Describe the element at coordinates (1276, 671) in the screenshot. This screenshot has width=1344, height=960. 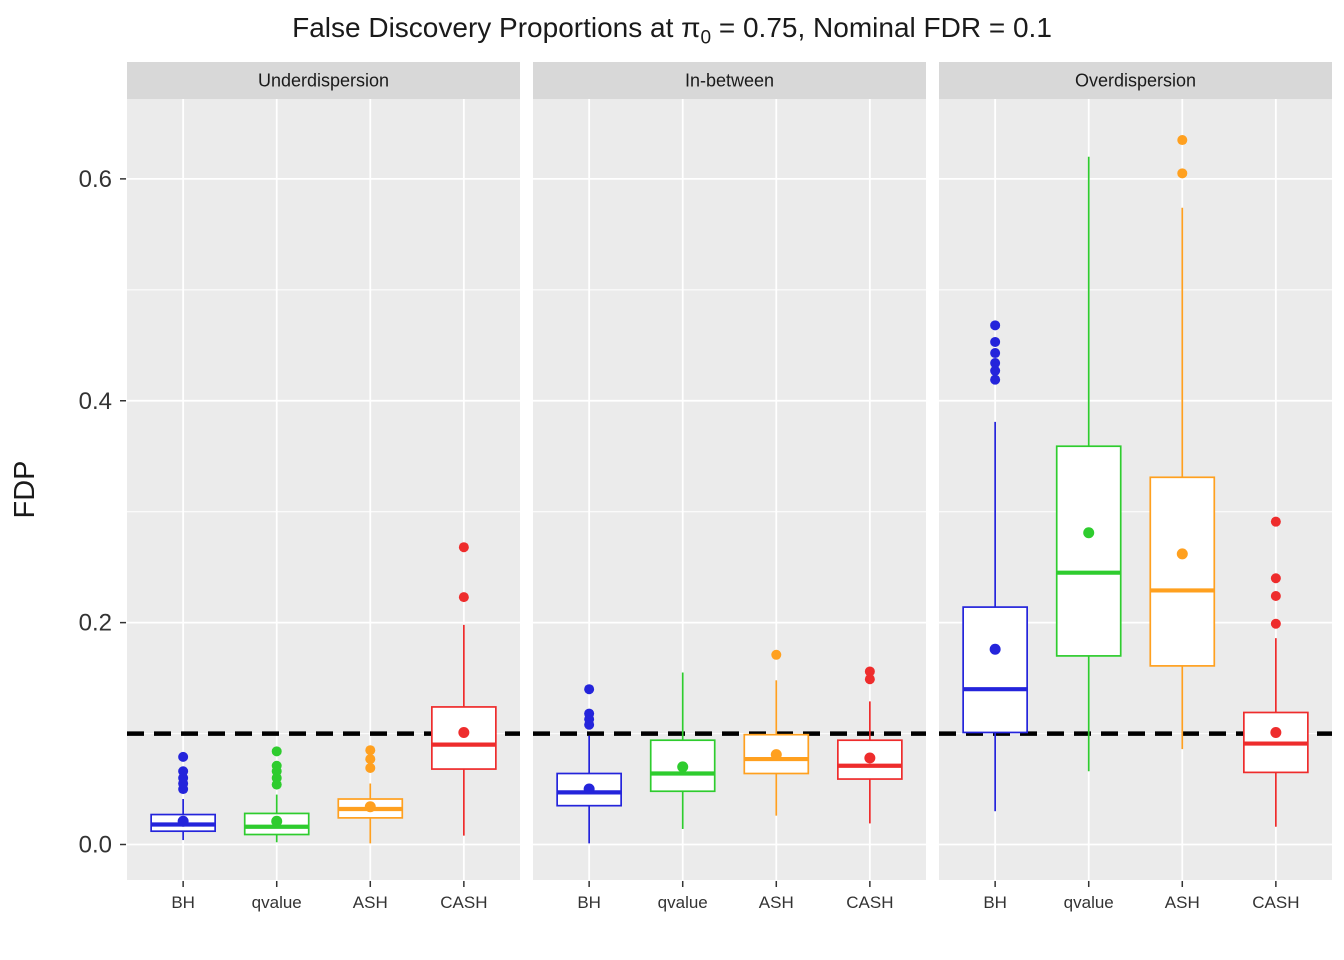
I see `boxplot-overdispersion-cash` at that location.